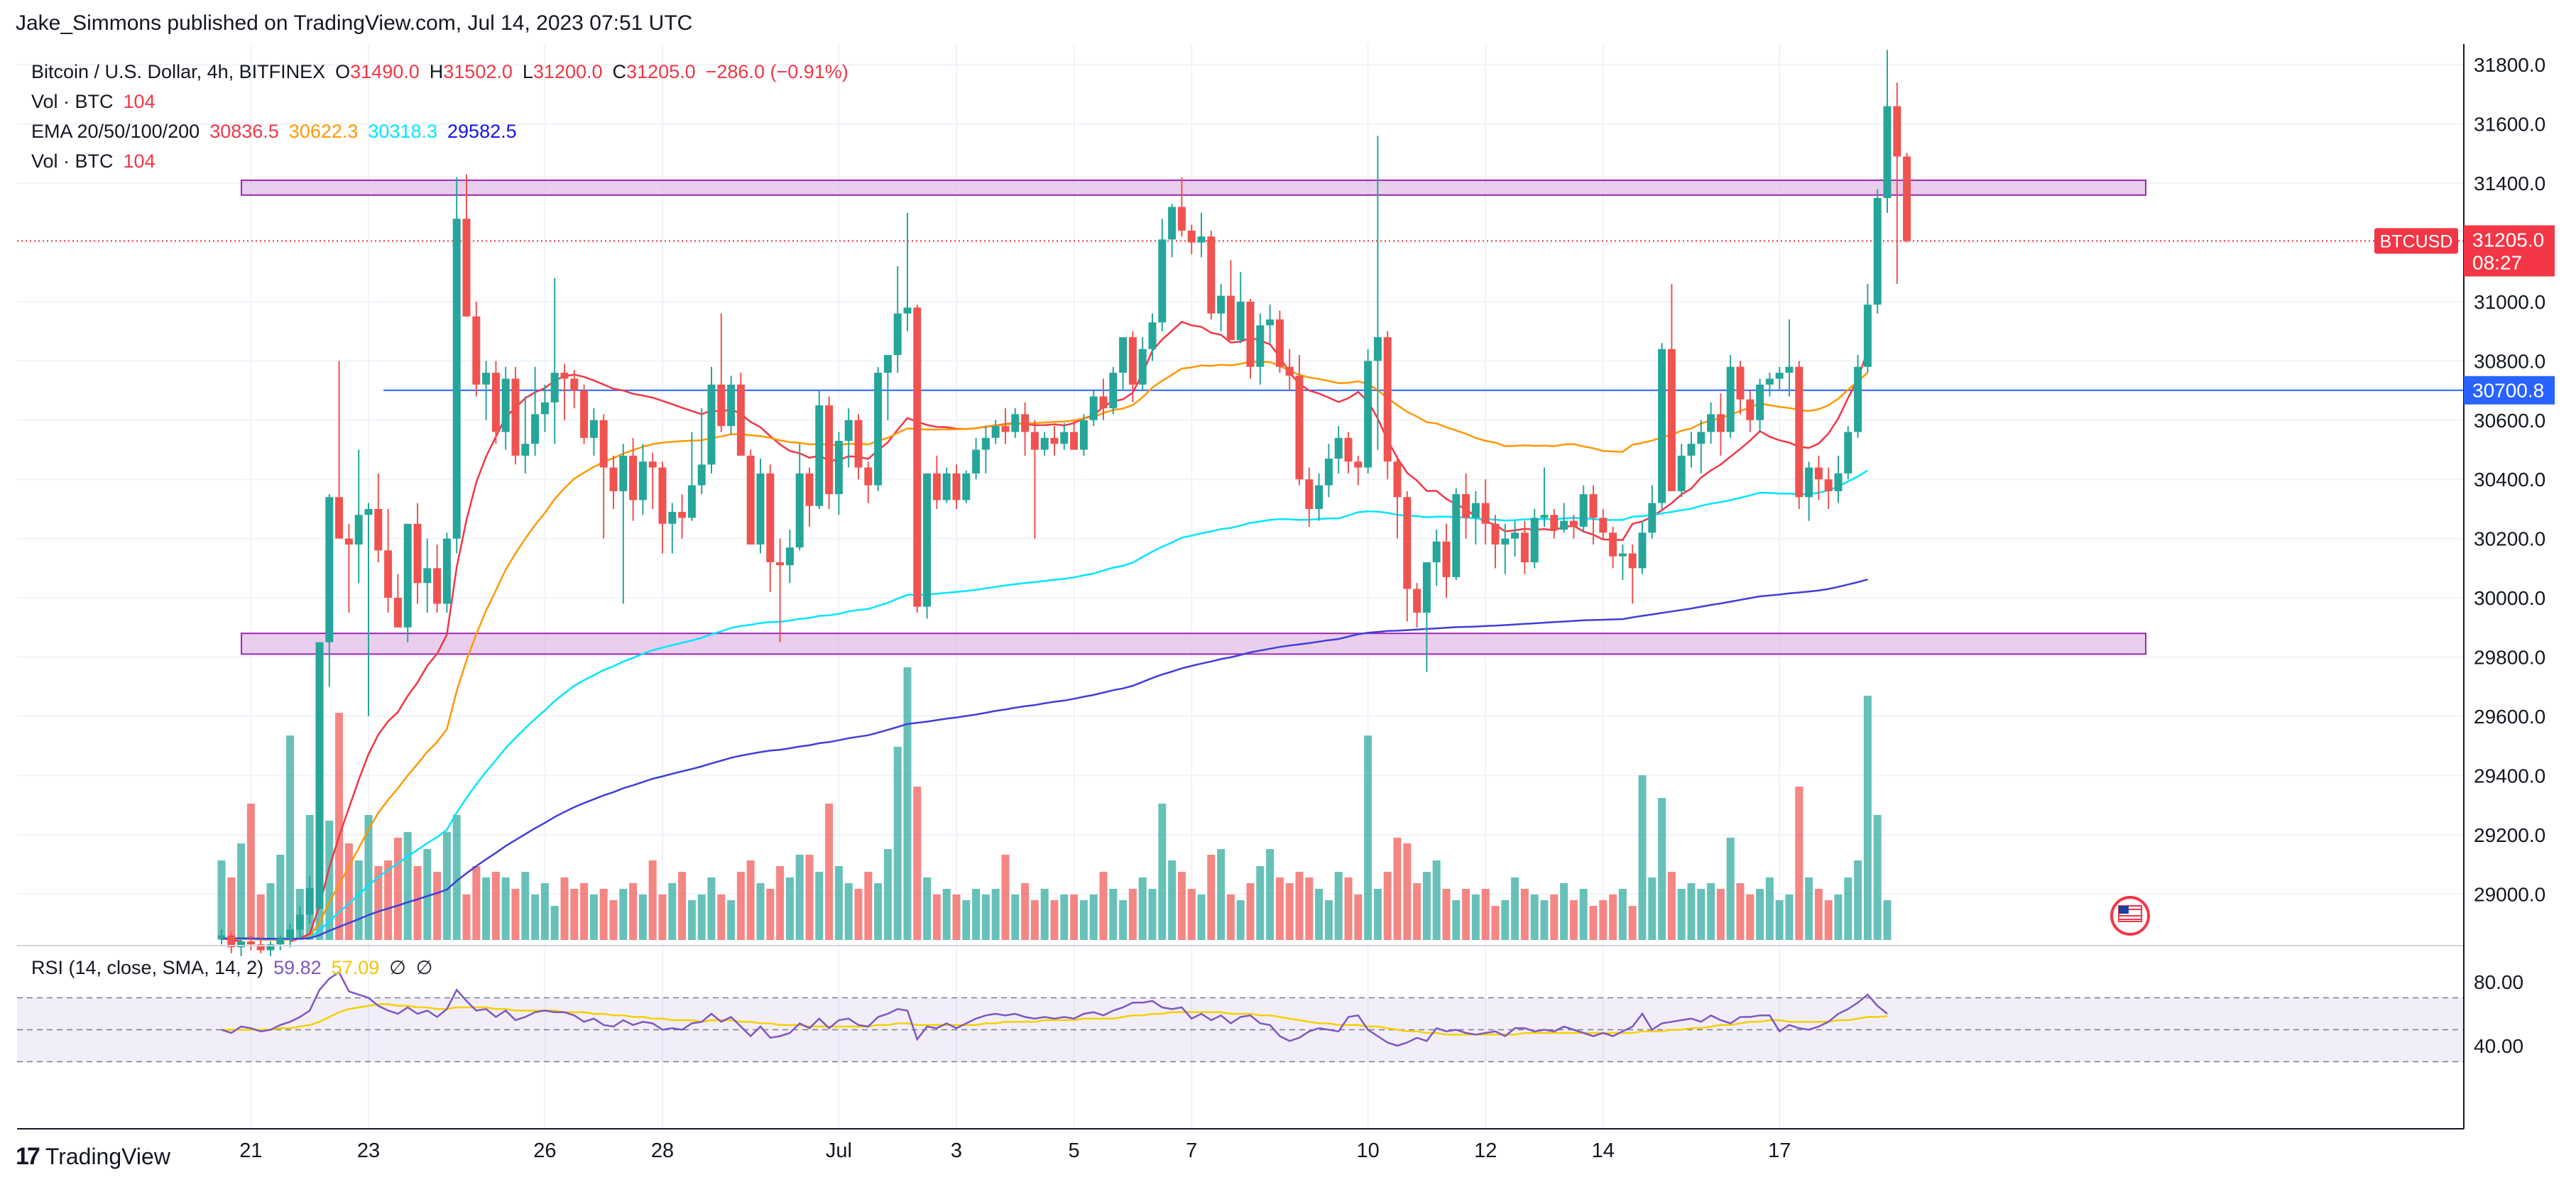 This screenshot has height=1187, width=2576. Describe the element at coordinates (139, 161) in the screenshot. I see `legend-vol2-value: 104` at that location.